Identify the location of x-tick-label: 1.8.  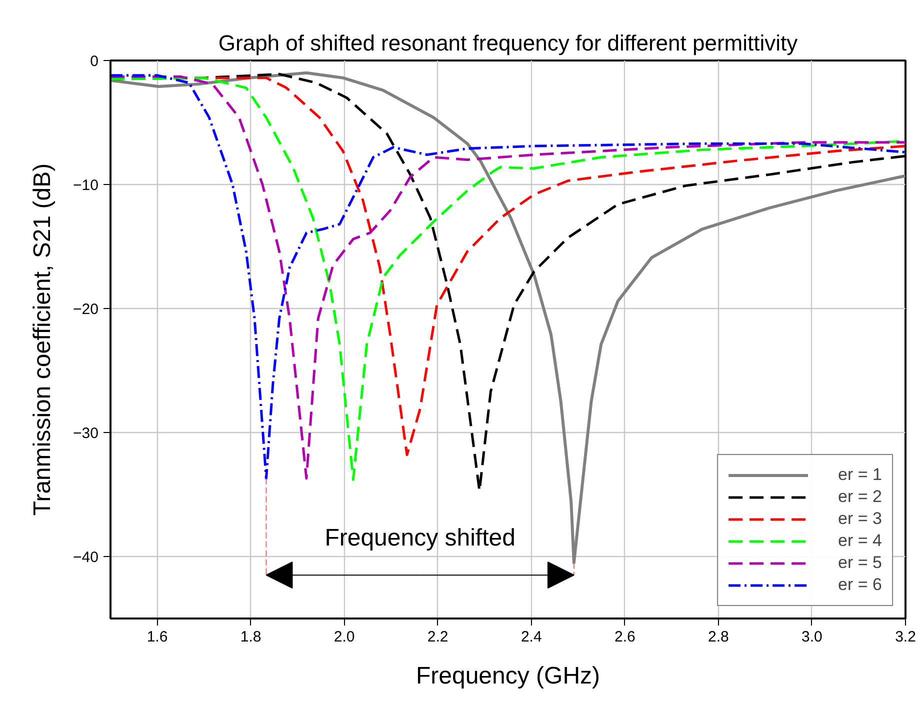
(251, 637).